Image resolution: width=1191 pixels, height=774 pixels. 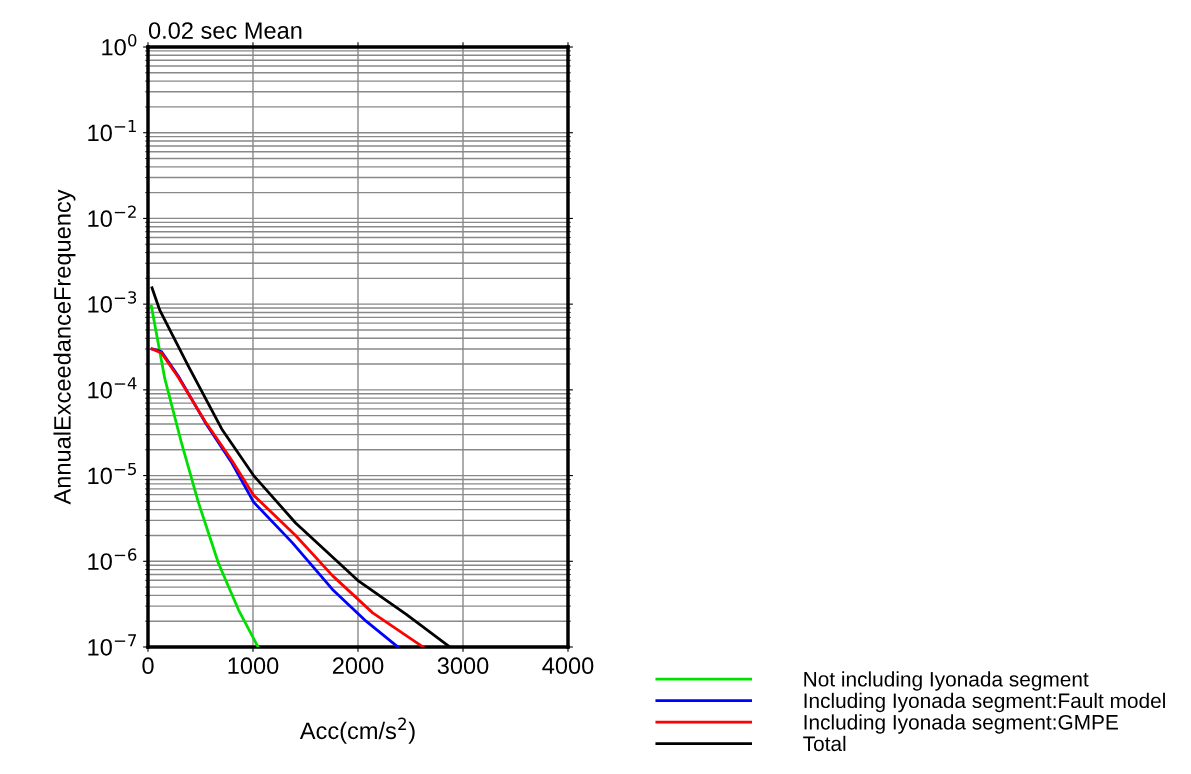 What do you see at coordinates (568, 666) in the screenshot?
I see `x-tick-label: 4000` at bounding box center [568, 666].